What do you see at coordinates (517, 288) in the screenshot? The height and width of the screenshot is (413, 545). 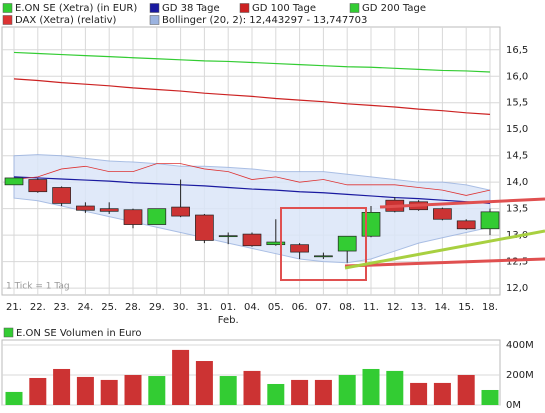 I see `y-tick-label: 12,0` at bounding box center [517, 288].